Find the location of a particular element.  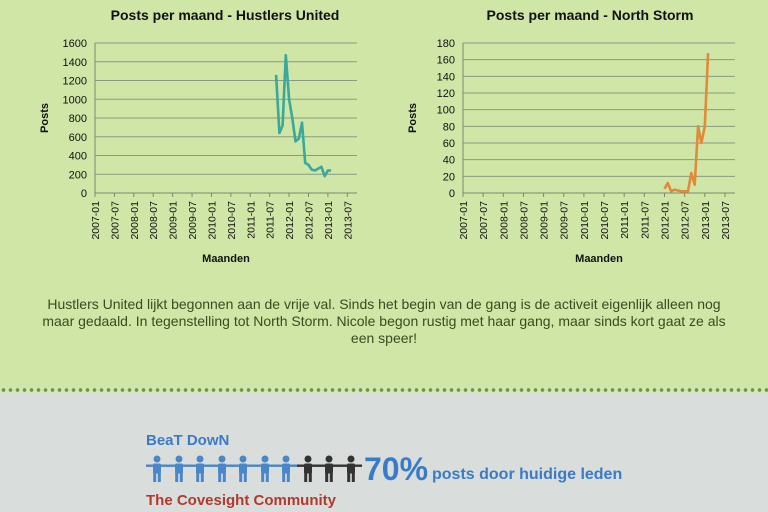

brand-beatdown: BeaT DowN is located at coordinates (188, 440).